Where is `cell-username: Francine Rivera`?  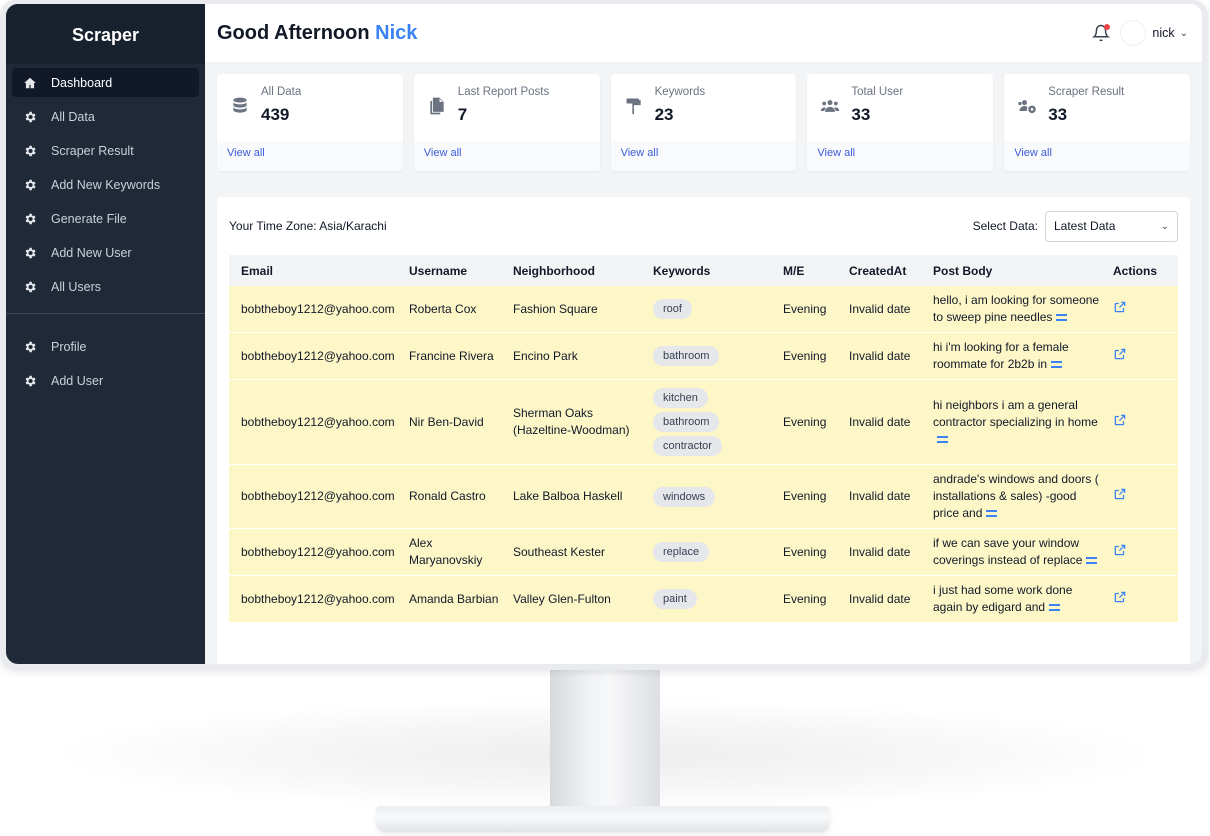 cell-username: Francine Rivera is located at coordinates (451, 355).